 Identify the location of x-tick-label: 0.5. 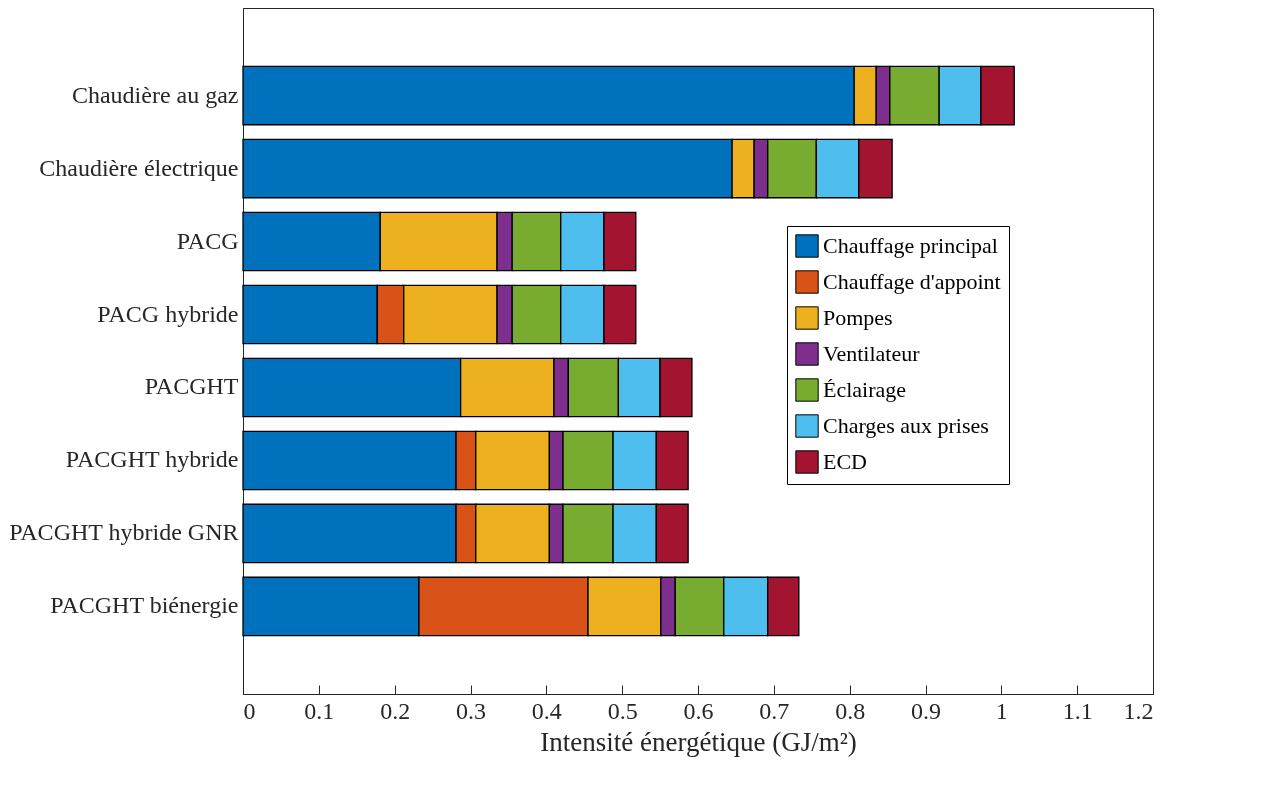
(622, 710).